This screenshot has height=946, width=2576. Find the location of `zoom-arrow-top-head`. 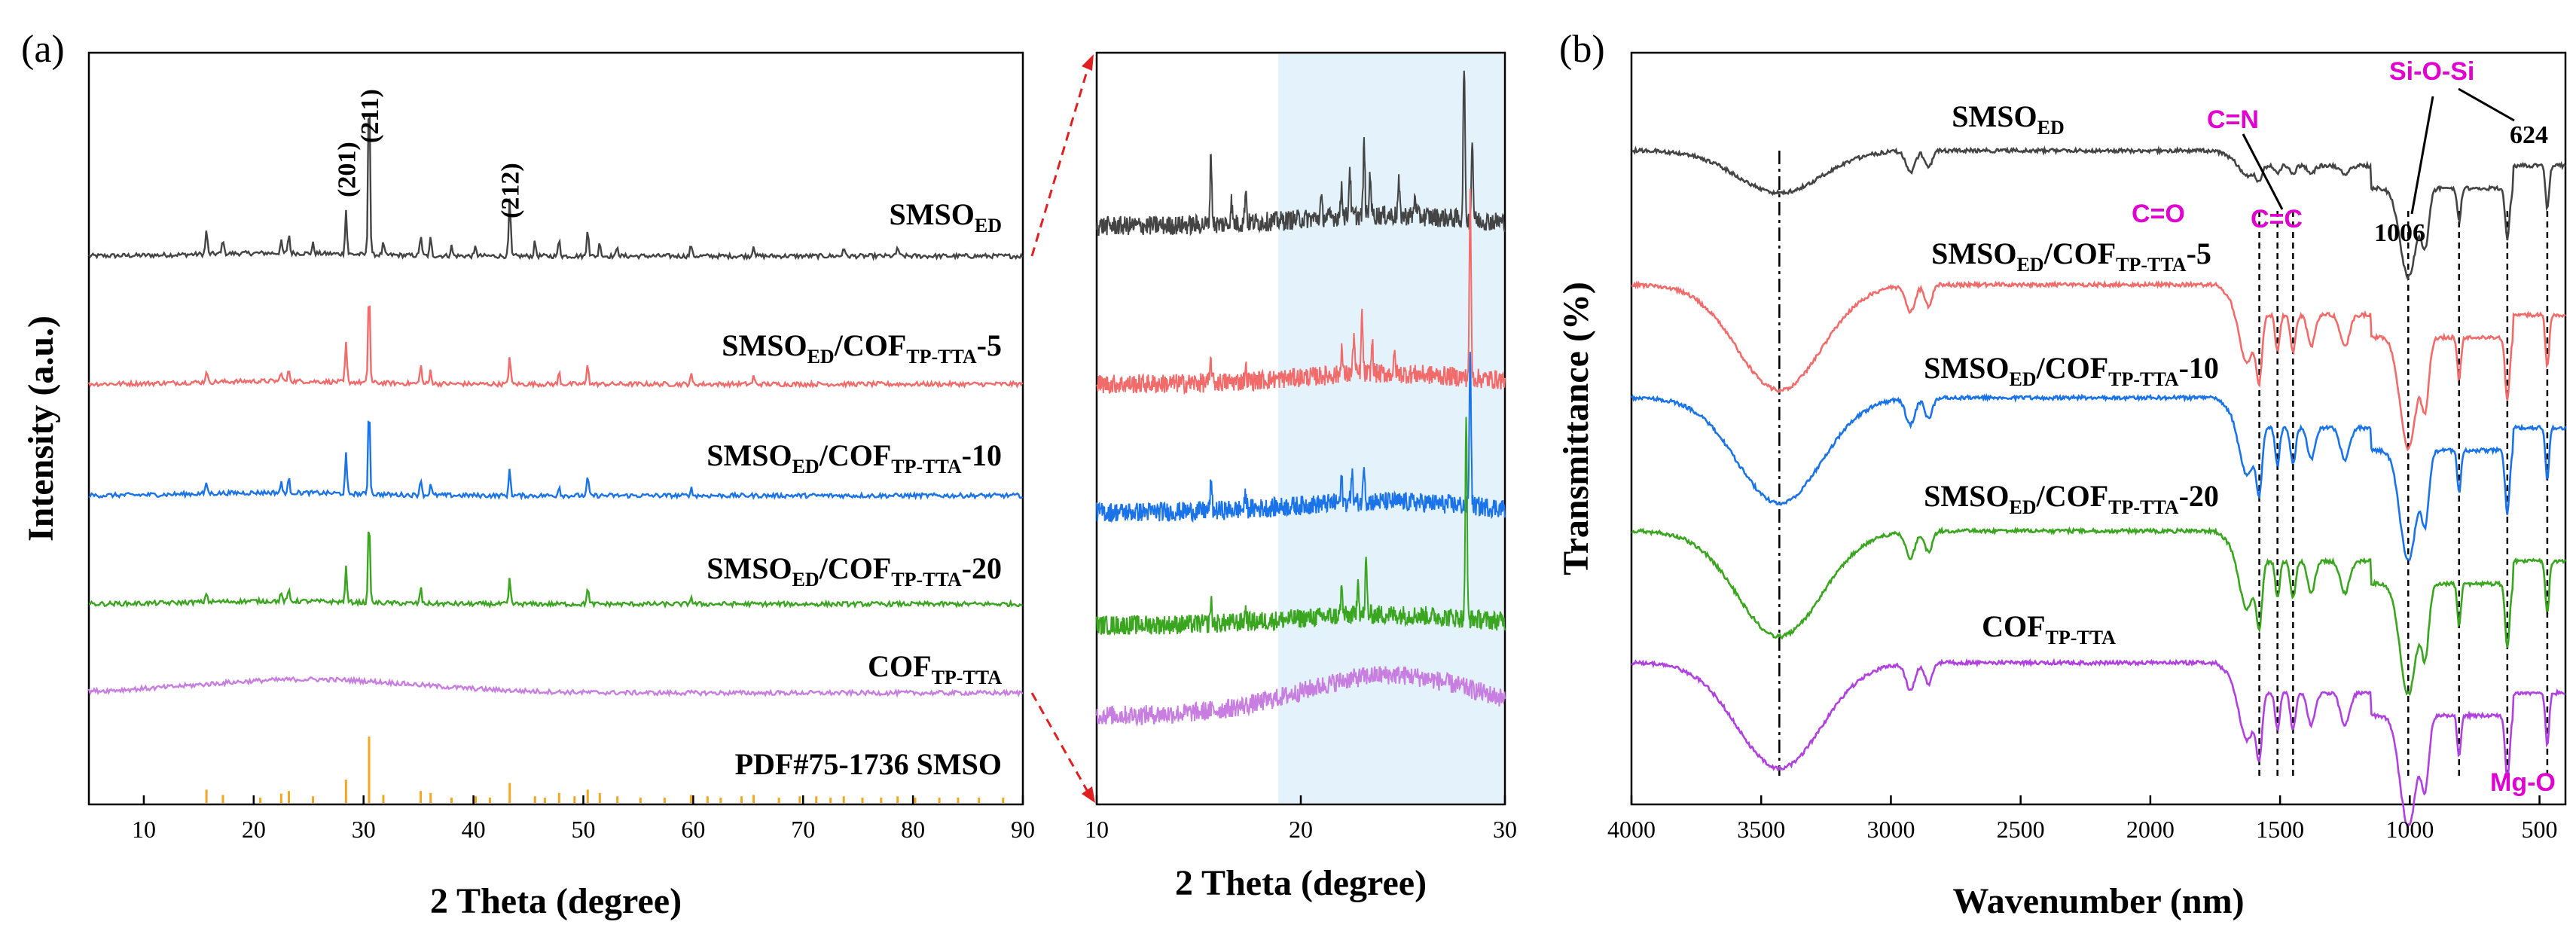

zoom-arrow-top-head is located at coordinates (1088, 62).